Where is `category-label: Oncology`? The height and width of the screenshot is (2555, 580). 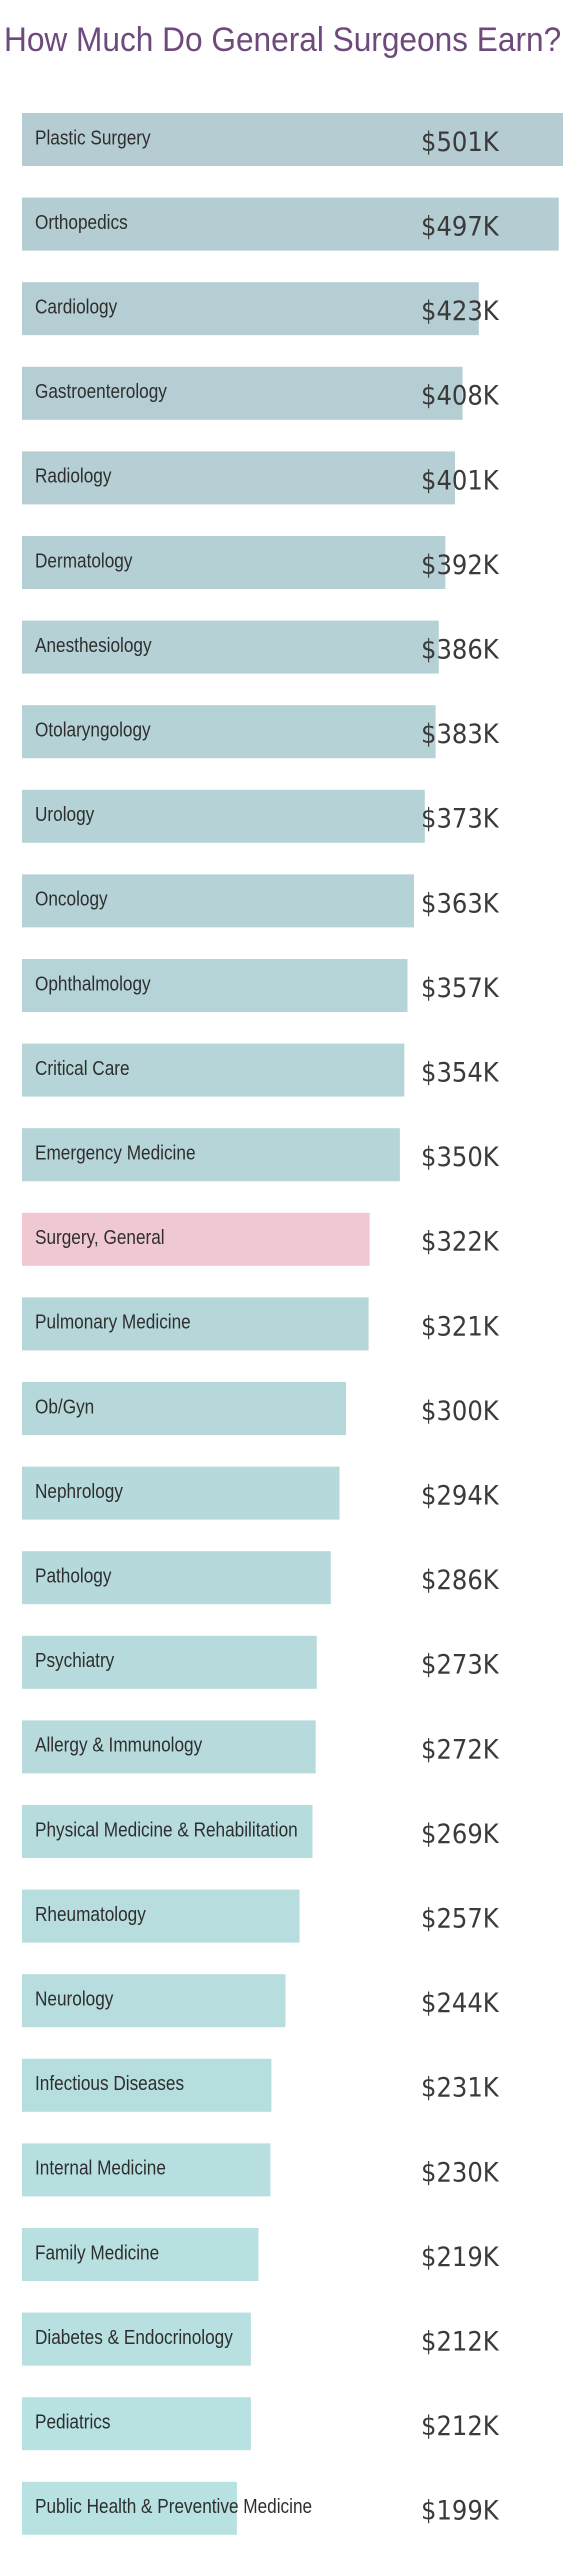 category-label: Oncology is located at coordinates (71, 898).